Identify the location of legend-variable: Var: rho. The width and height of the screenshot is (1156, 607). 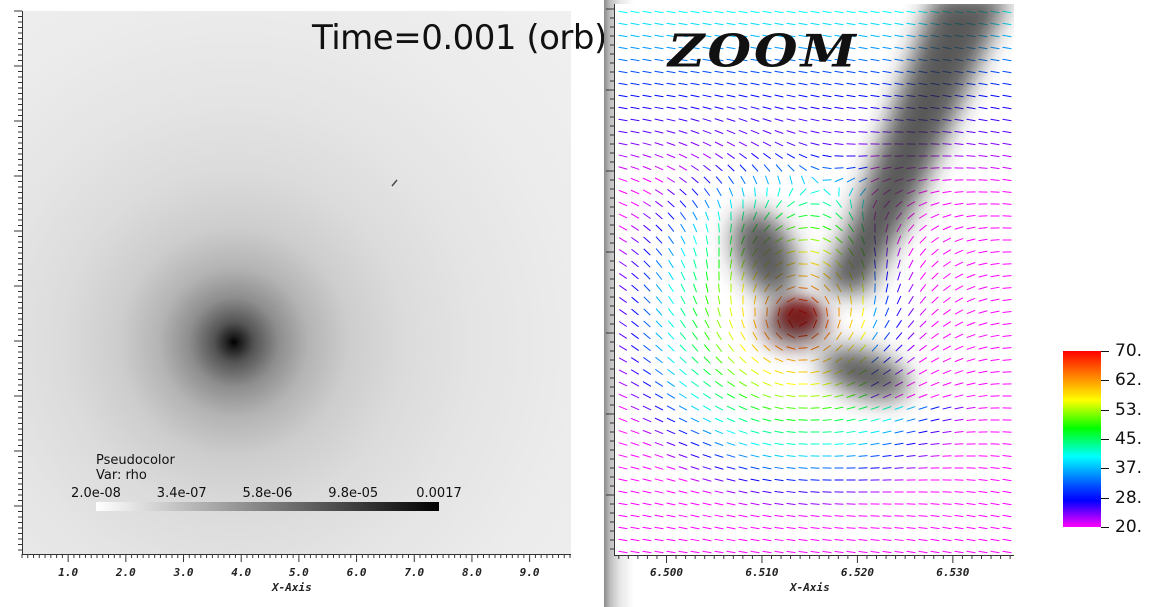
(121, 475).